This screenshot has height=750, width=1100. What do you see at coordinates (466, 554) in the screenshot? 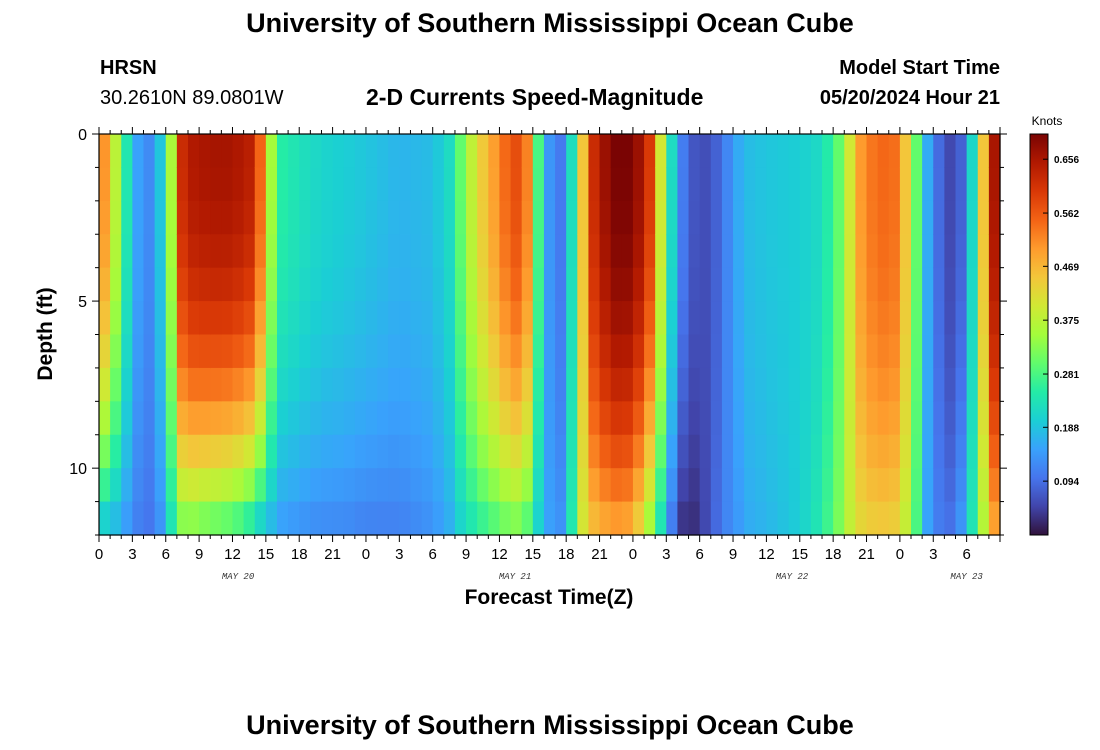
I see `x-tick-label: 9` at bounding box center [466, 554].